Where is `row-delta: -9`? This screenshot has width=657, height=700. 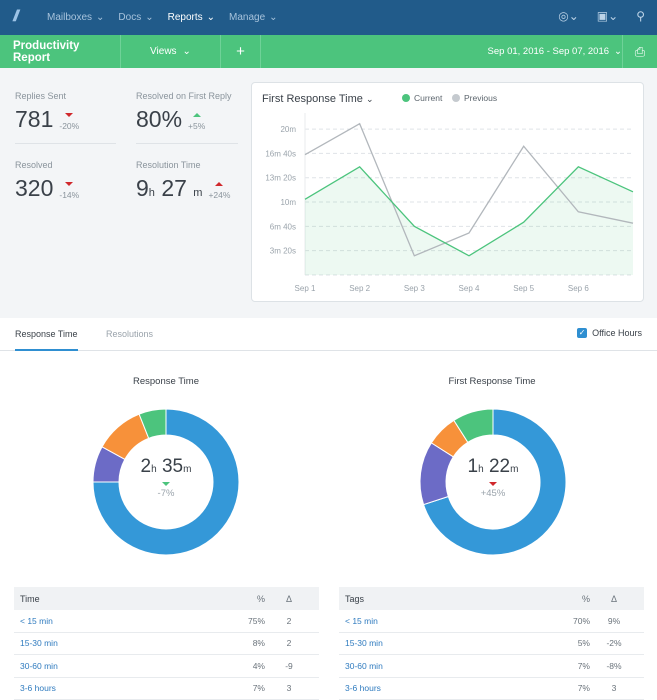
row-delta: -9 is located at coordinates (289, 666).